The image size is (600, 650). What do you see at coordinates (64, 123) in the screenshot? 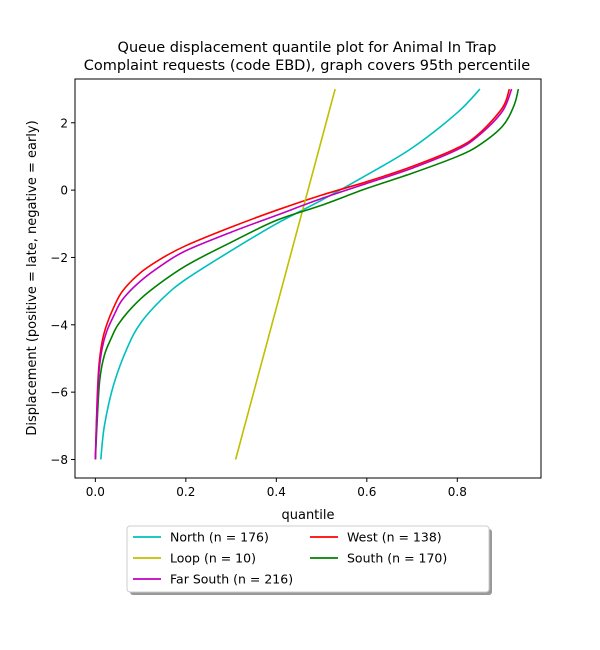
I see `y-tick-label: 2` at bounding box center [64, 123].